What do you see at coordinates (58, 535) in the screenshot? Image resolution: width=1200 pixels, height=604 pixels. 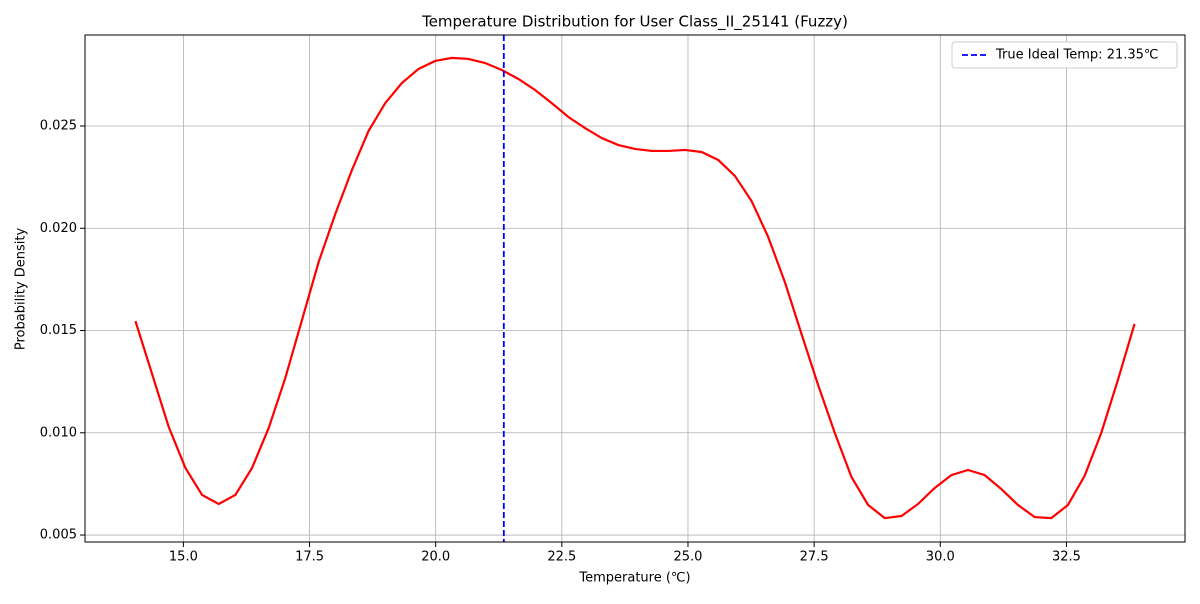 I see `y-tick-label: 0.005` at bounding box center [58, 535].